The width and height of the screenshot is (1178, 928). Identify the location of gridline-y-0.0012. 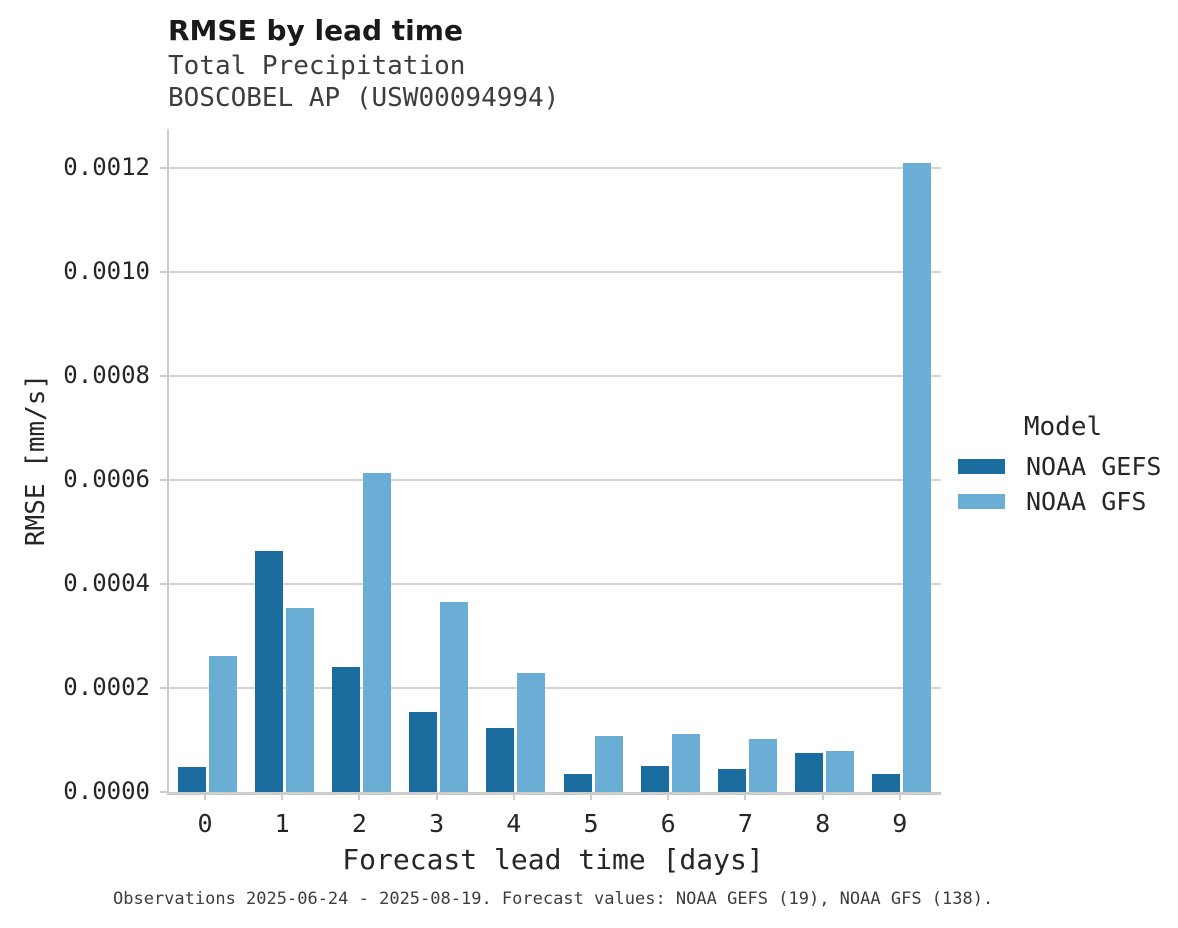
(555, 168).